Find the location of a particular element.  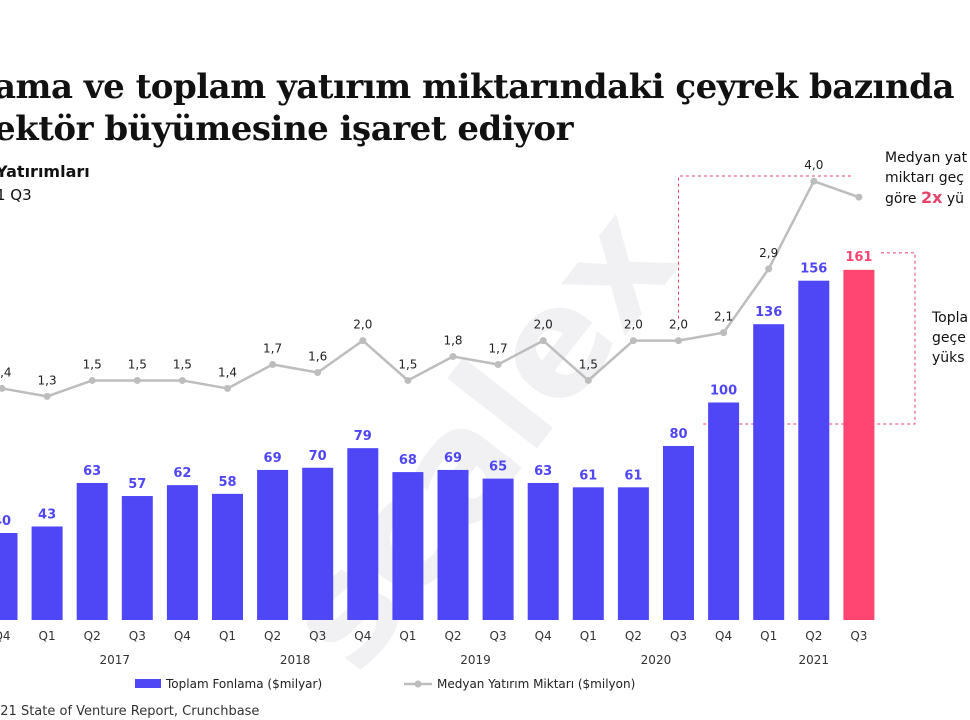

bar-value-label: 80 is located at coordinates (678, 434).